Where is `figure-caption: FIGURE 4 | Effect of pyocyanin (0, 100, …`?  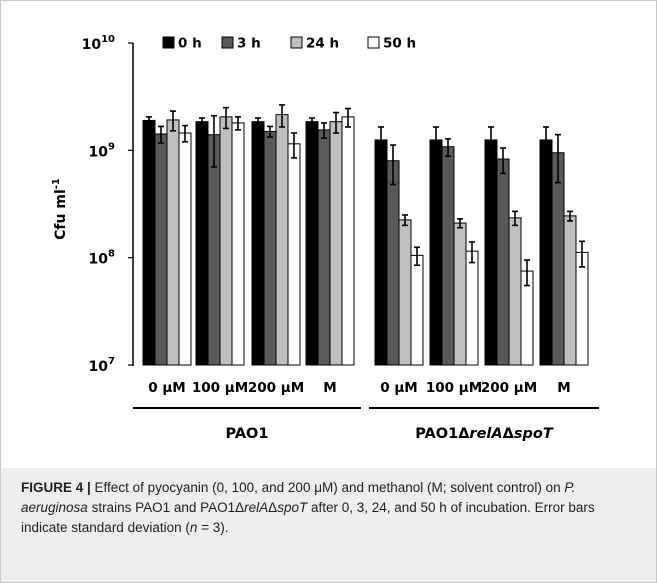
figure-caption: FIGURE 4 | Effect of pyocyanin (0, 100, … is located at coordinates (332, 508).